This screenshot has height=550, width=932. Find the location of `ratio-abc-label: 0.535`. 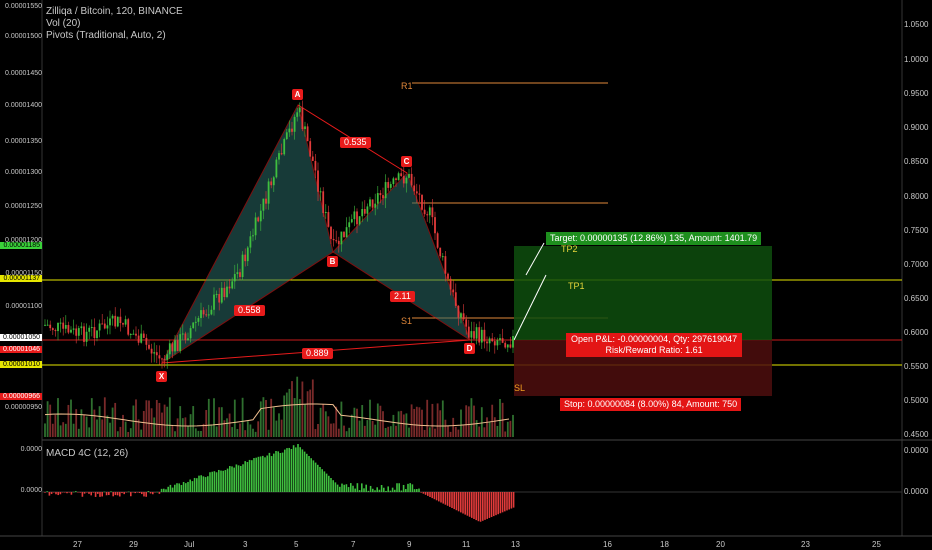

ratio-abc-label: 0.535 is located at coordinates (355, 142).